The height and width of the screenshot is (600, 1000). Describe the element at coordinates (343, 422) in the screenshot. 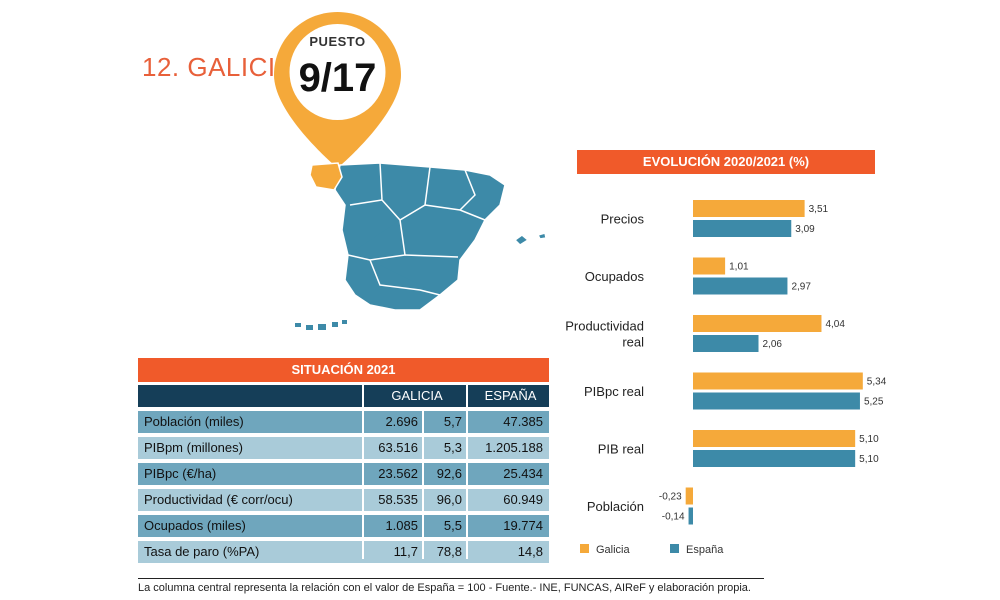

I see `table-row: Población (miles) 2.696 5,7 47.385` at that location.